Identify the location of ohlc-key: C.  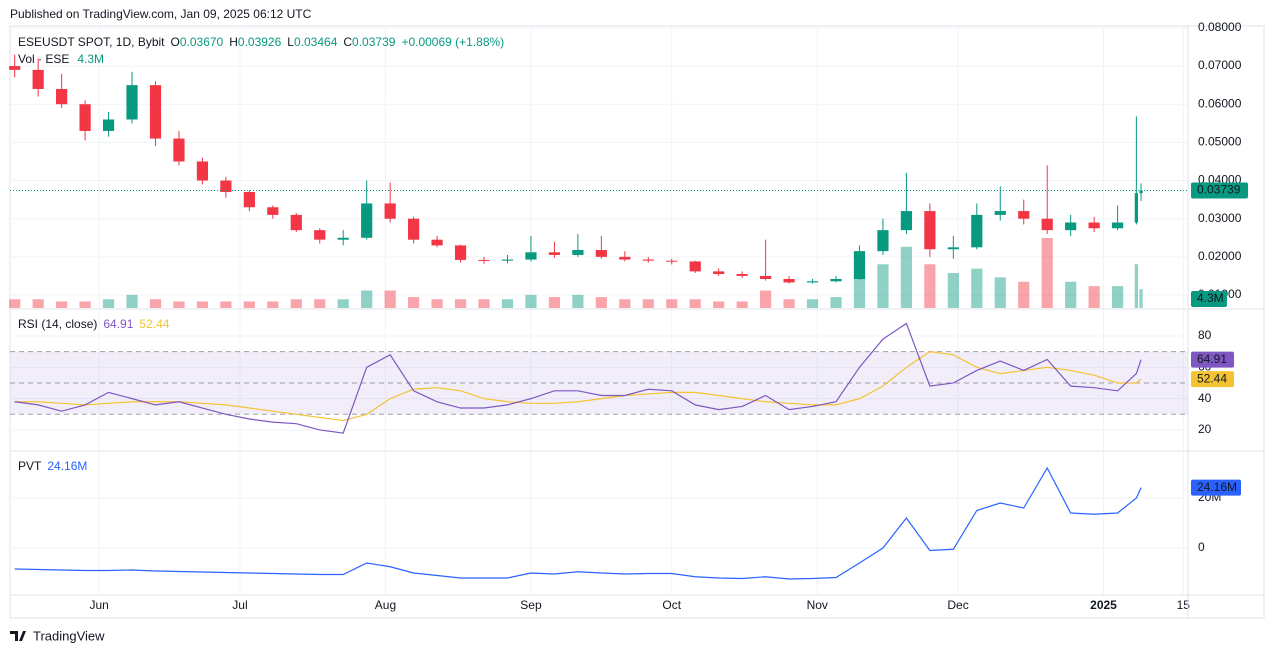
(347, 42).